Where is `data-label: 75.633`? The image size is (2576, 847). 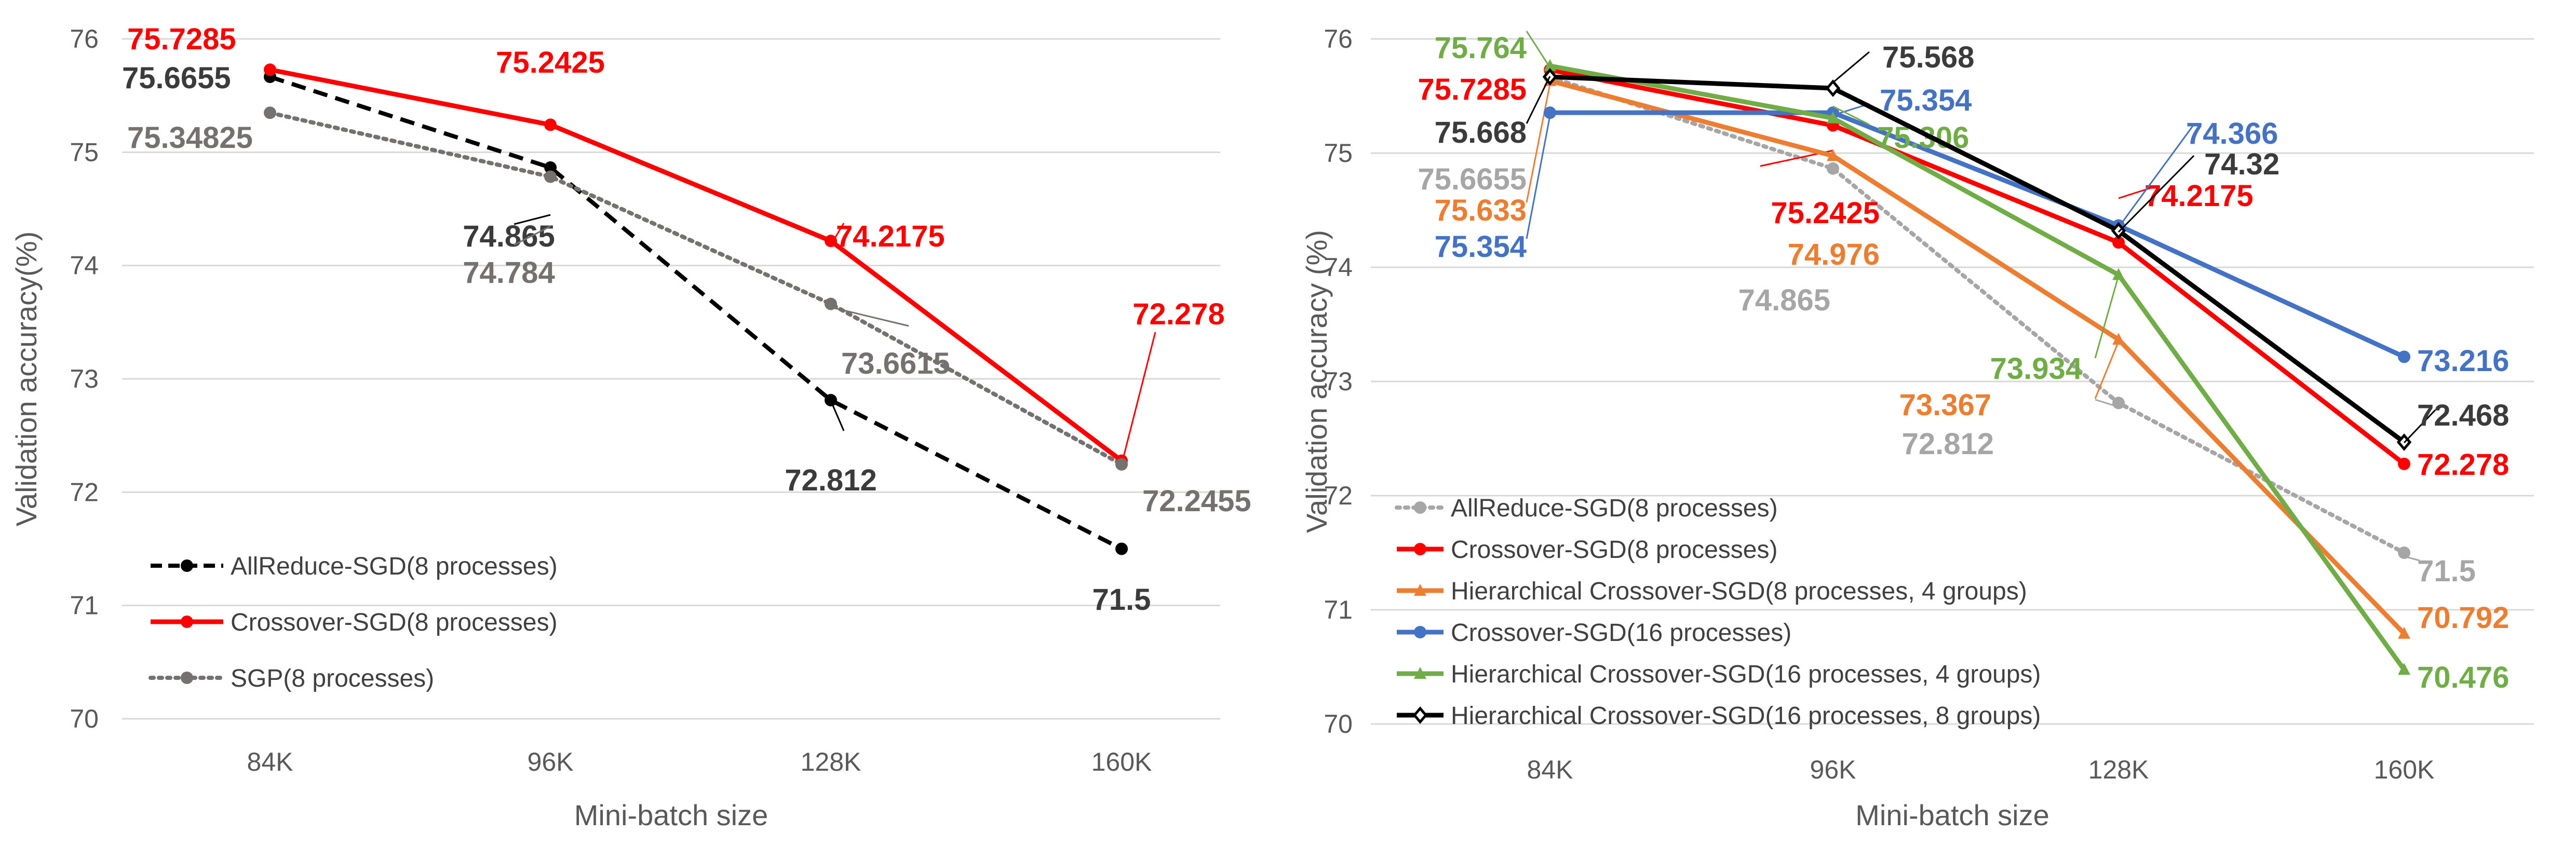
data-label: 75.633 is located at coordinates (1481, 210).